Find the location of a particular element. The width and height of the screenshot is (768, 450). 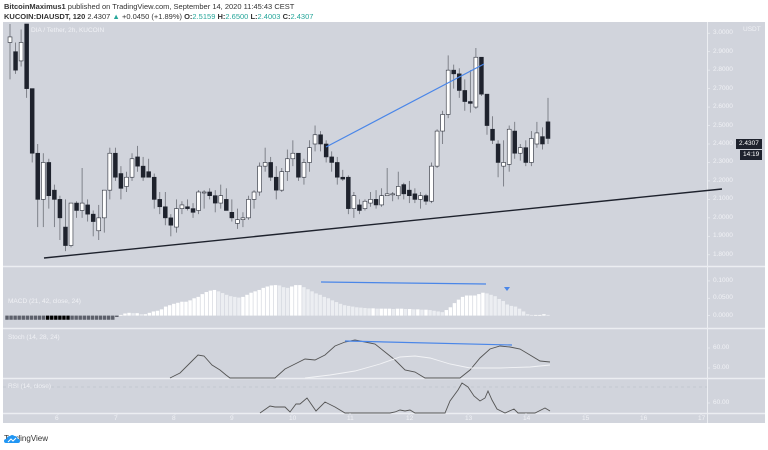

time-axis-tick: 12 is located at coordinates (410, 418).